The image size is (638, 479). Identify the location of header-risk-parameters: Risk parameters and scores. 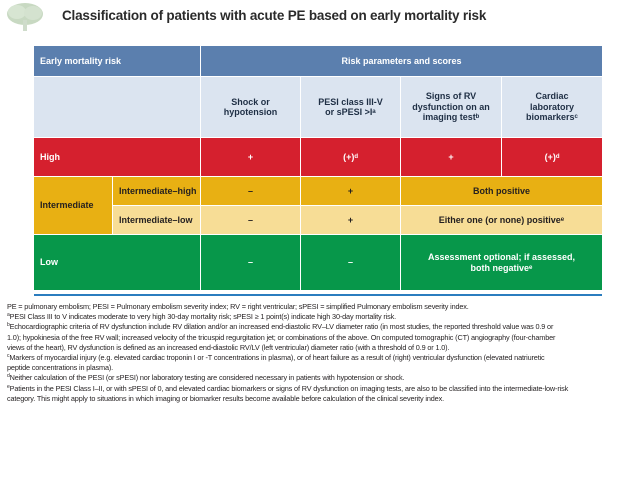
(401, 61).